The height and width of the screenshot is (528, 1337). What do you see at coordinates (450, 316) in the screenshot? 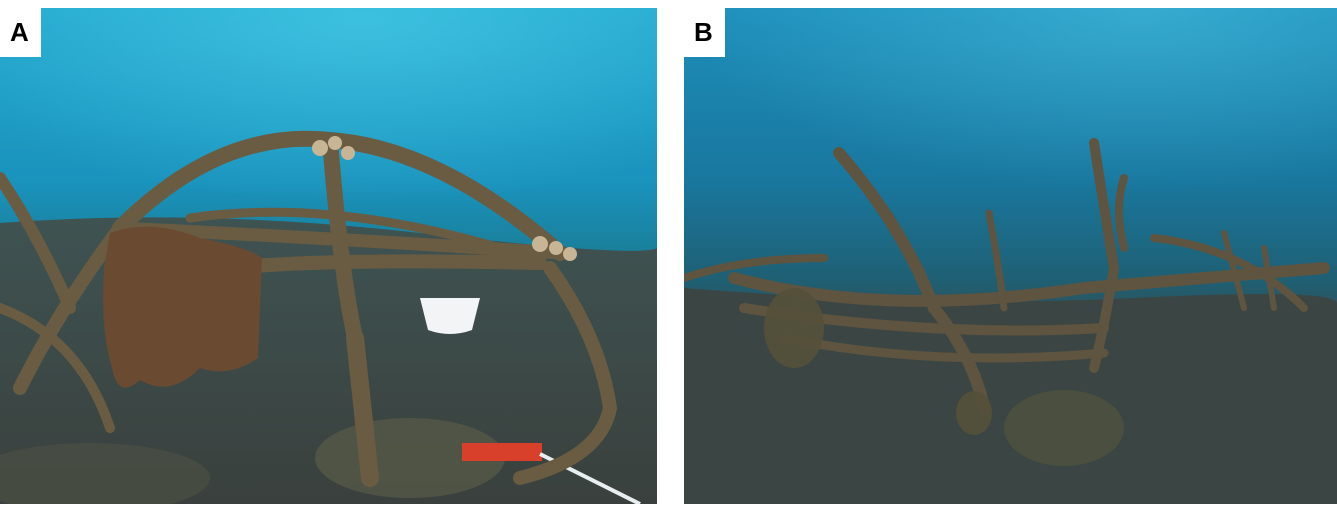
I see `white-basket` at bounding box center [450, 316].